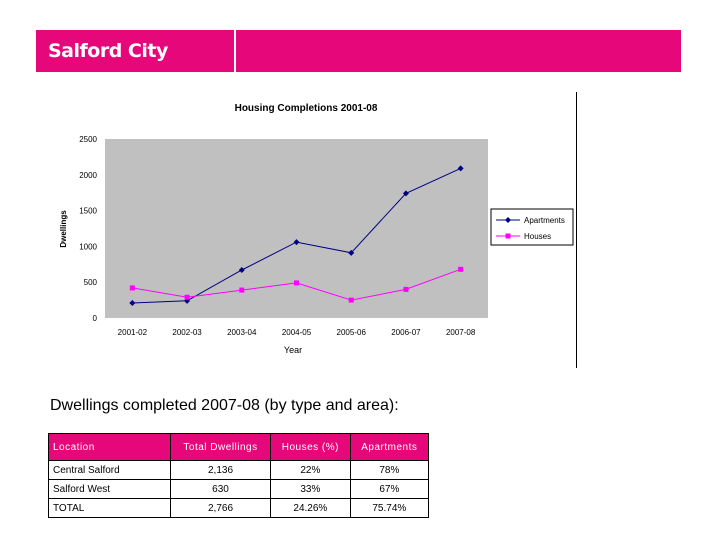 The image size is (720, 540). Describe the element at coordinates (187, 332) in the screenshot. I see `x-tick-label: 2002-03` at that location.